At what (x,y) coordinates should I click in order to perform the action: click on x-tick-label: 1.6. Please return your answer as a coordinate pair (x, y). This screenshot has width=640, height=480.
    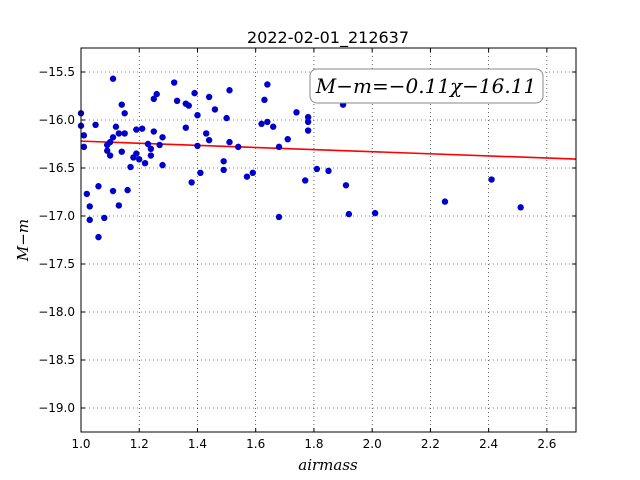
    Looking at the image, I should click on (255, 444).